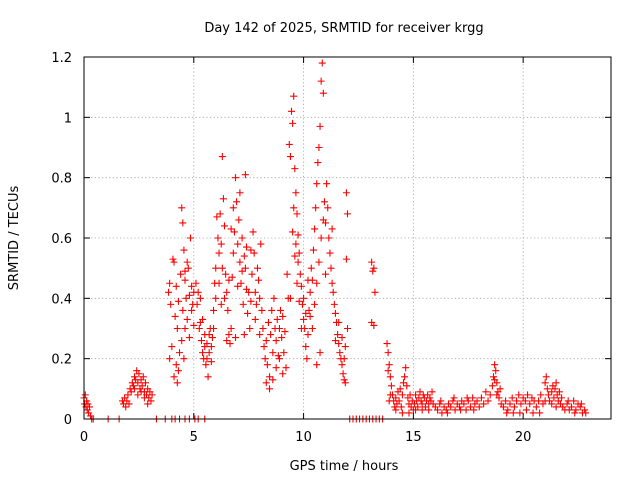 This screenshot has width=640, height=480. What do you see at coordinates (303, 437) in the screenshot?
I see `x-tick-label: 10` at bounding box center [303, 437].